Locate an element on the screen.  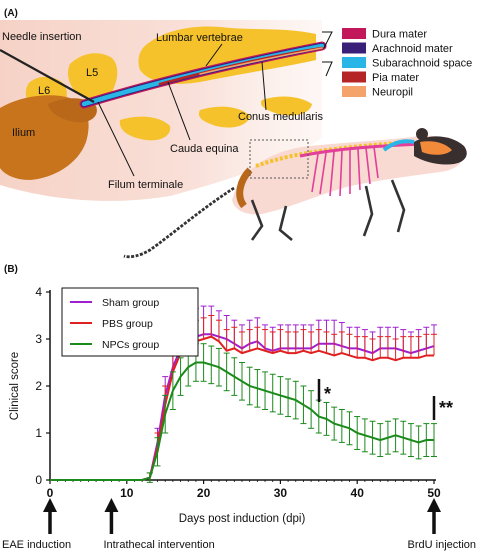
legend-label-0: Dura mater is located at coordinates (399, 35).